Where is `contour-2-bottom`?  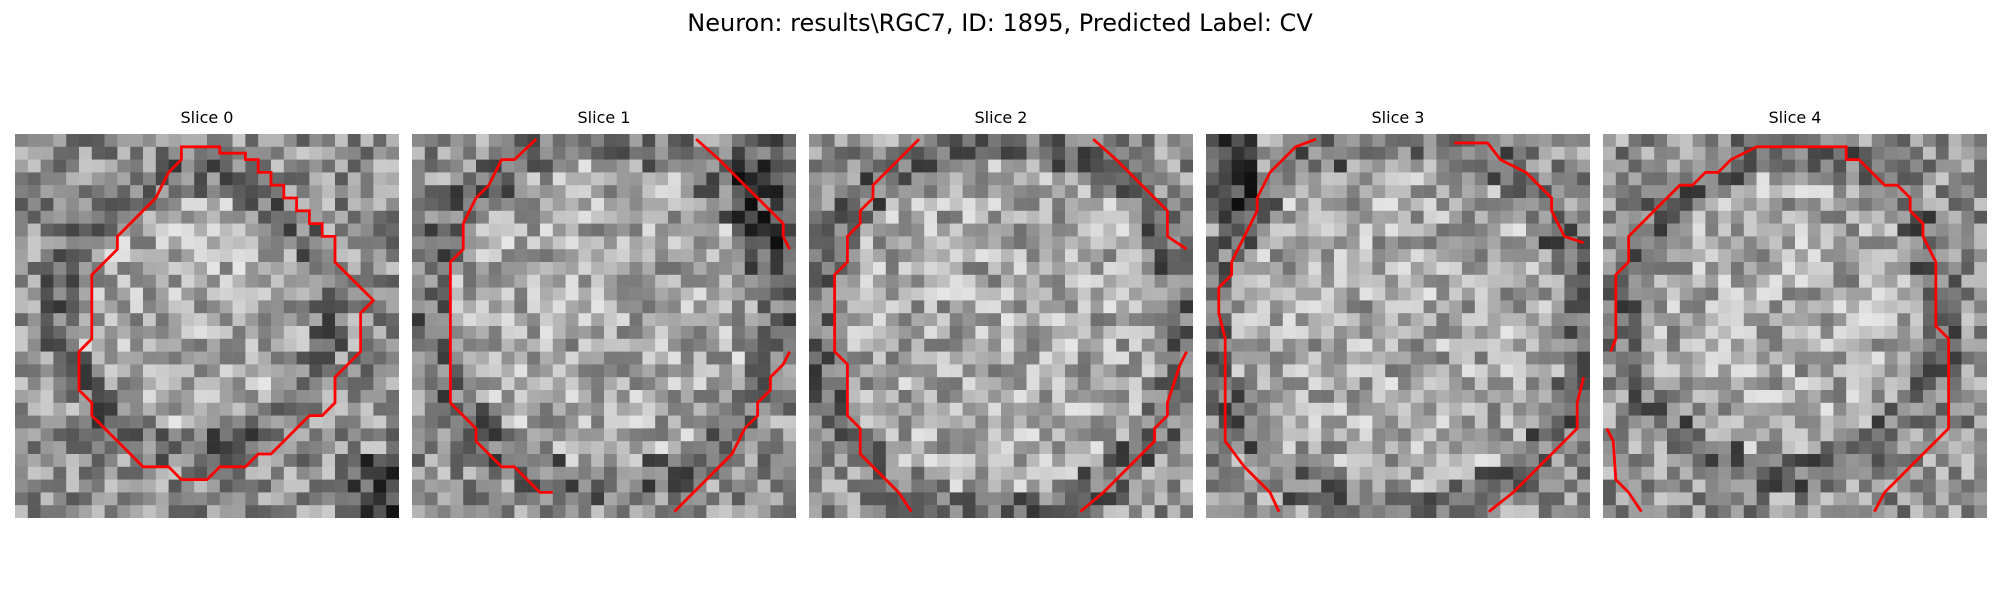 contour-2-bottom is located at coordinates (1133, 431).